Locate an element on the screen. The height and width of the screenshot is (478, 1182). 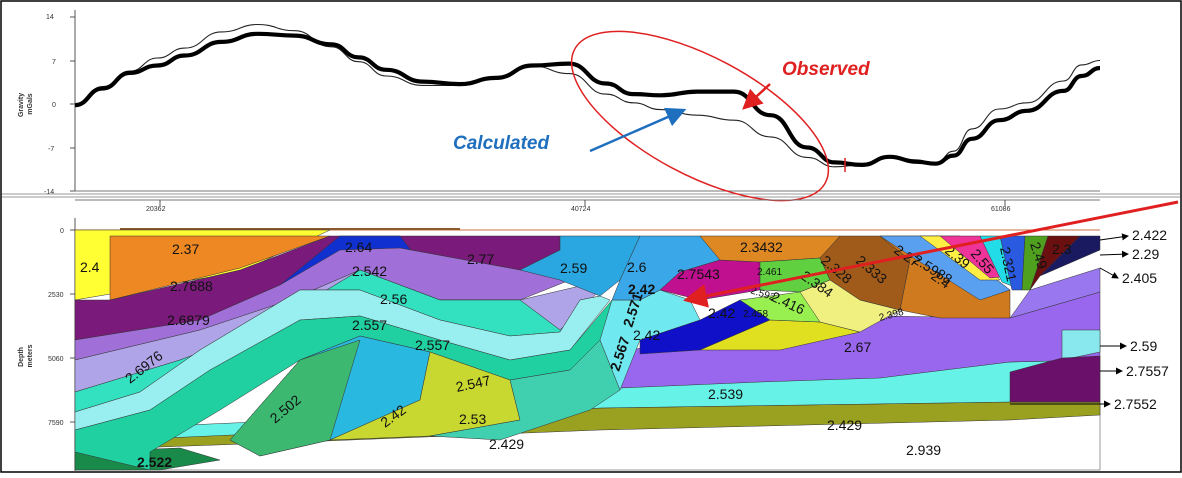
density-label: 2.6 is located at coordinates (637, 267).